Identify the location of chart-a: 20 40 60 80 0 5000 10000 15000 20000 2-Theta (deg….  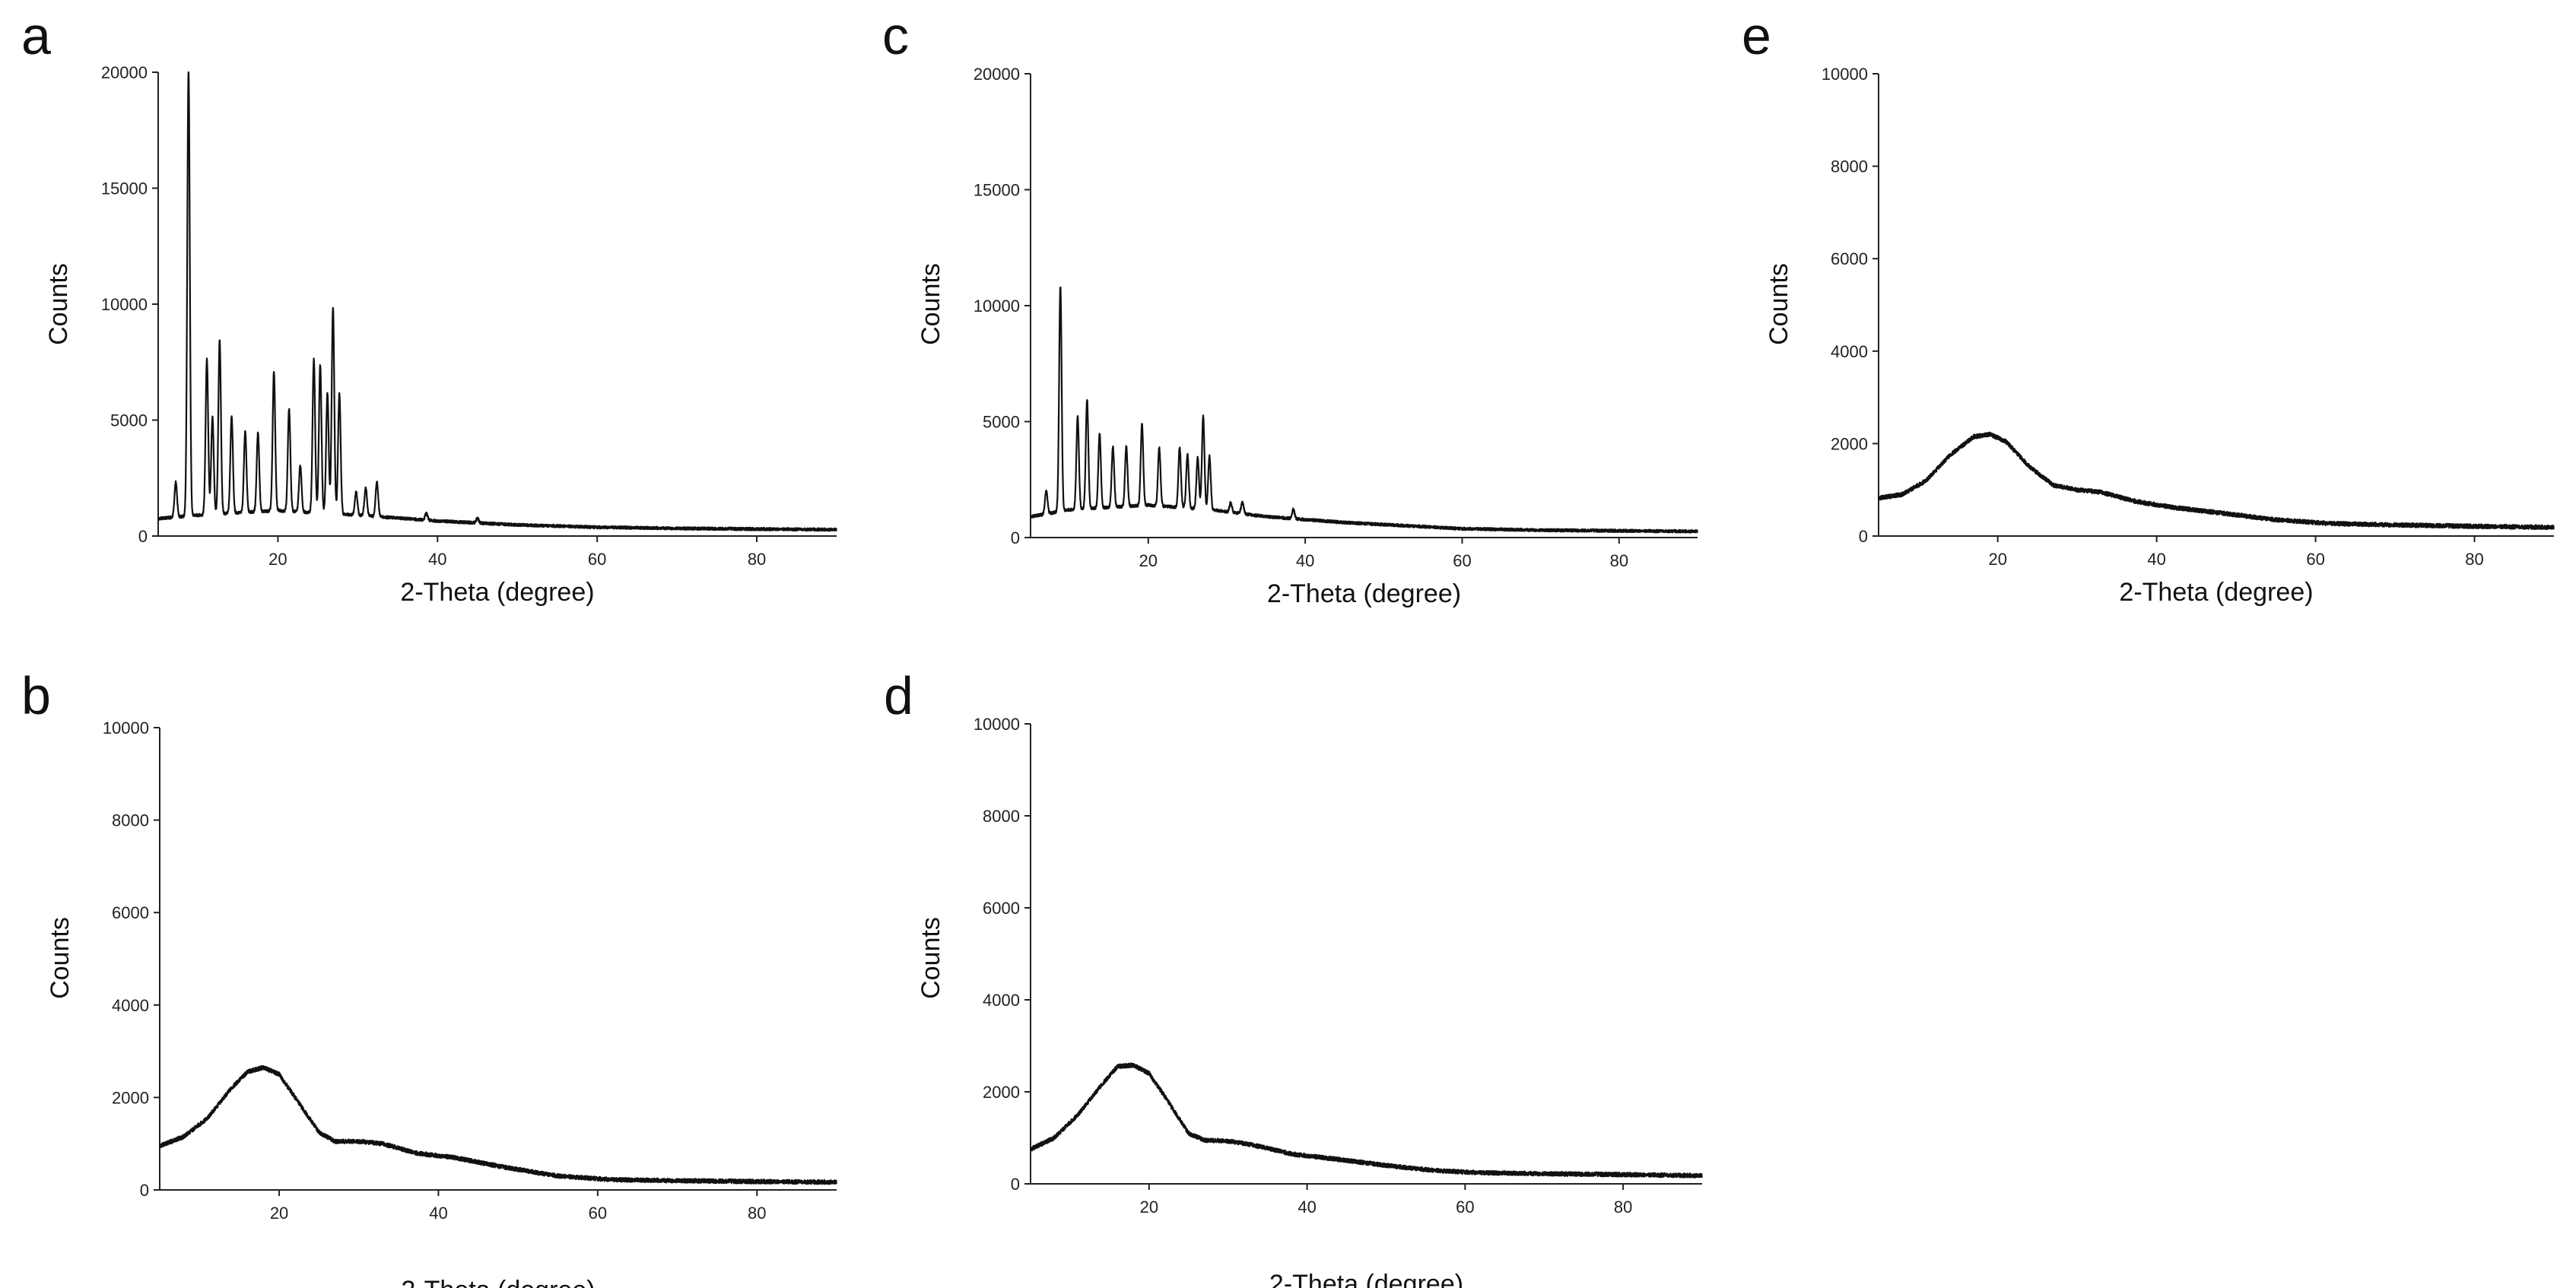
(440, 335).